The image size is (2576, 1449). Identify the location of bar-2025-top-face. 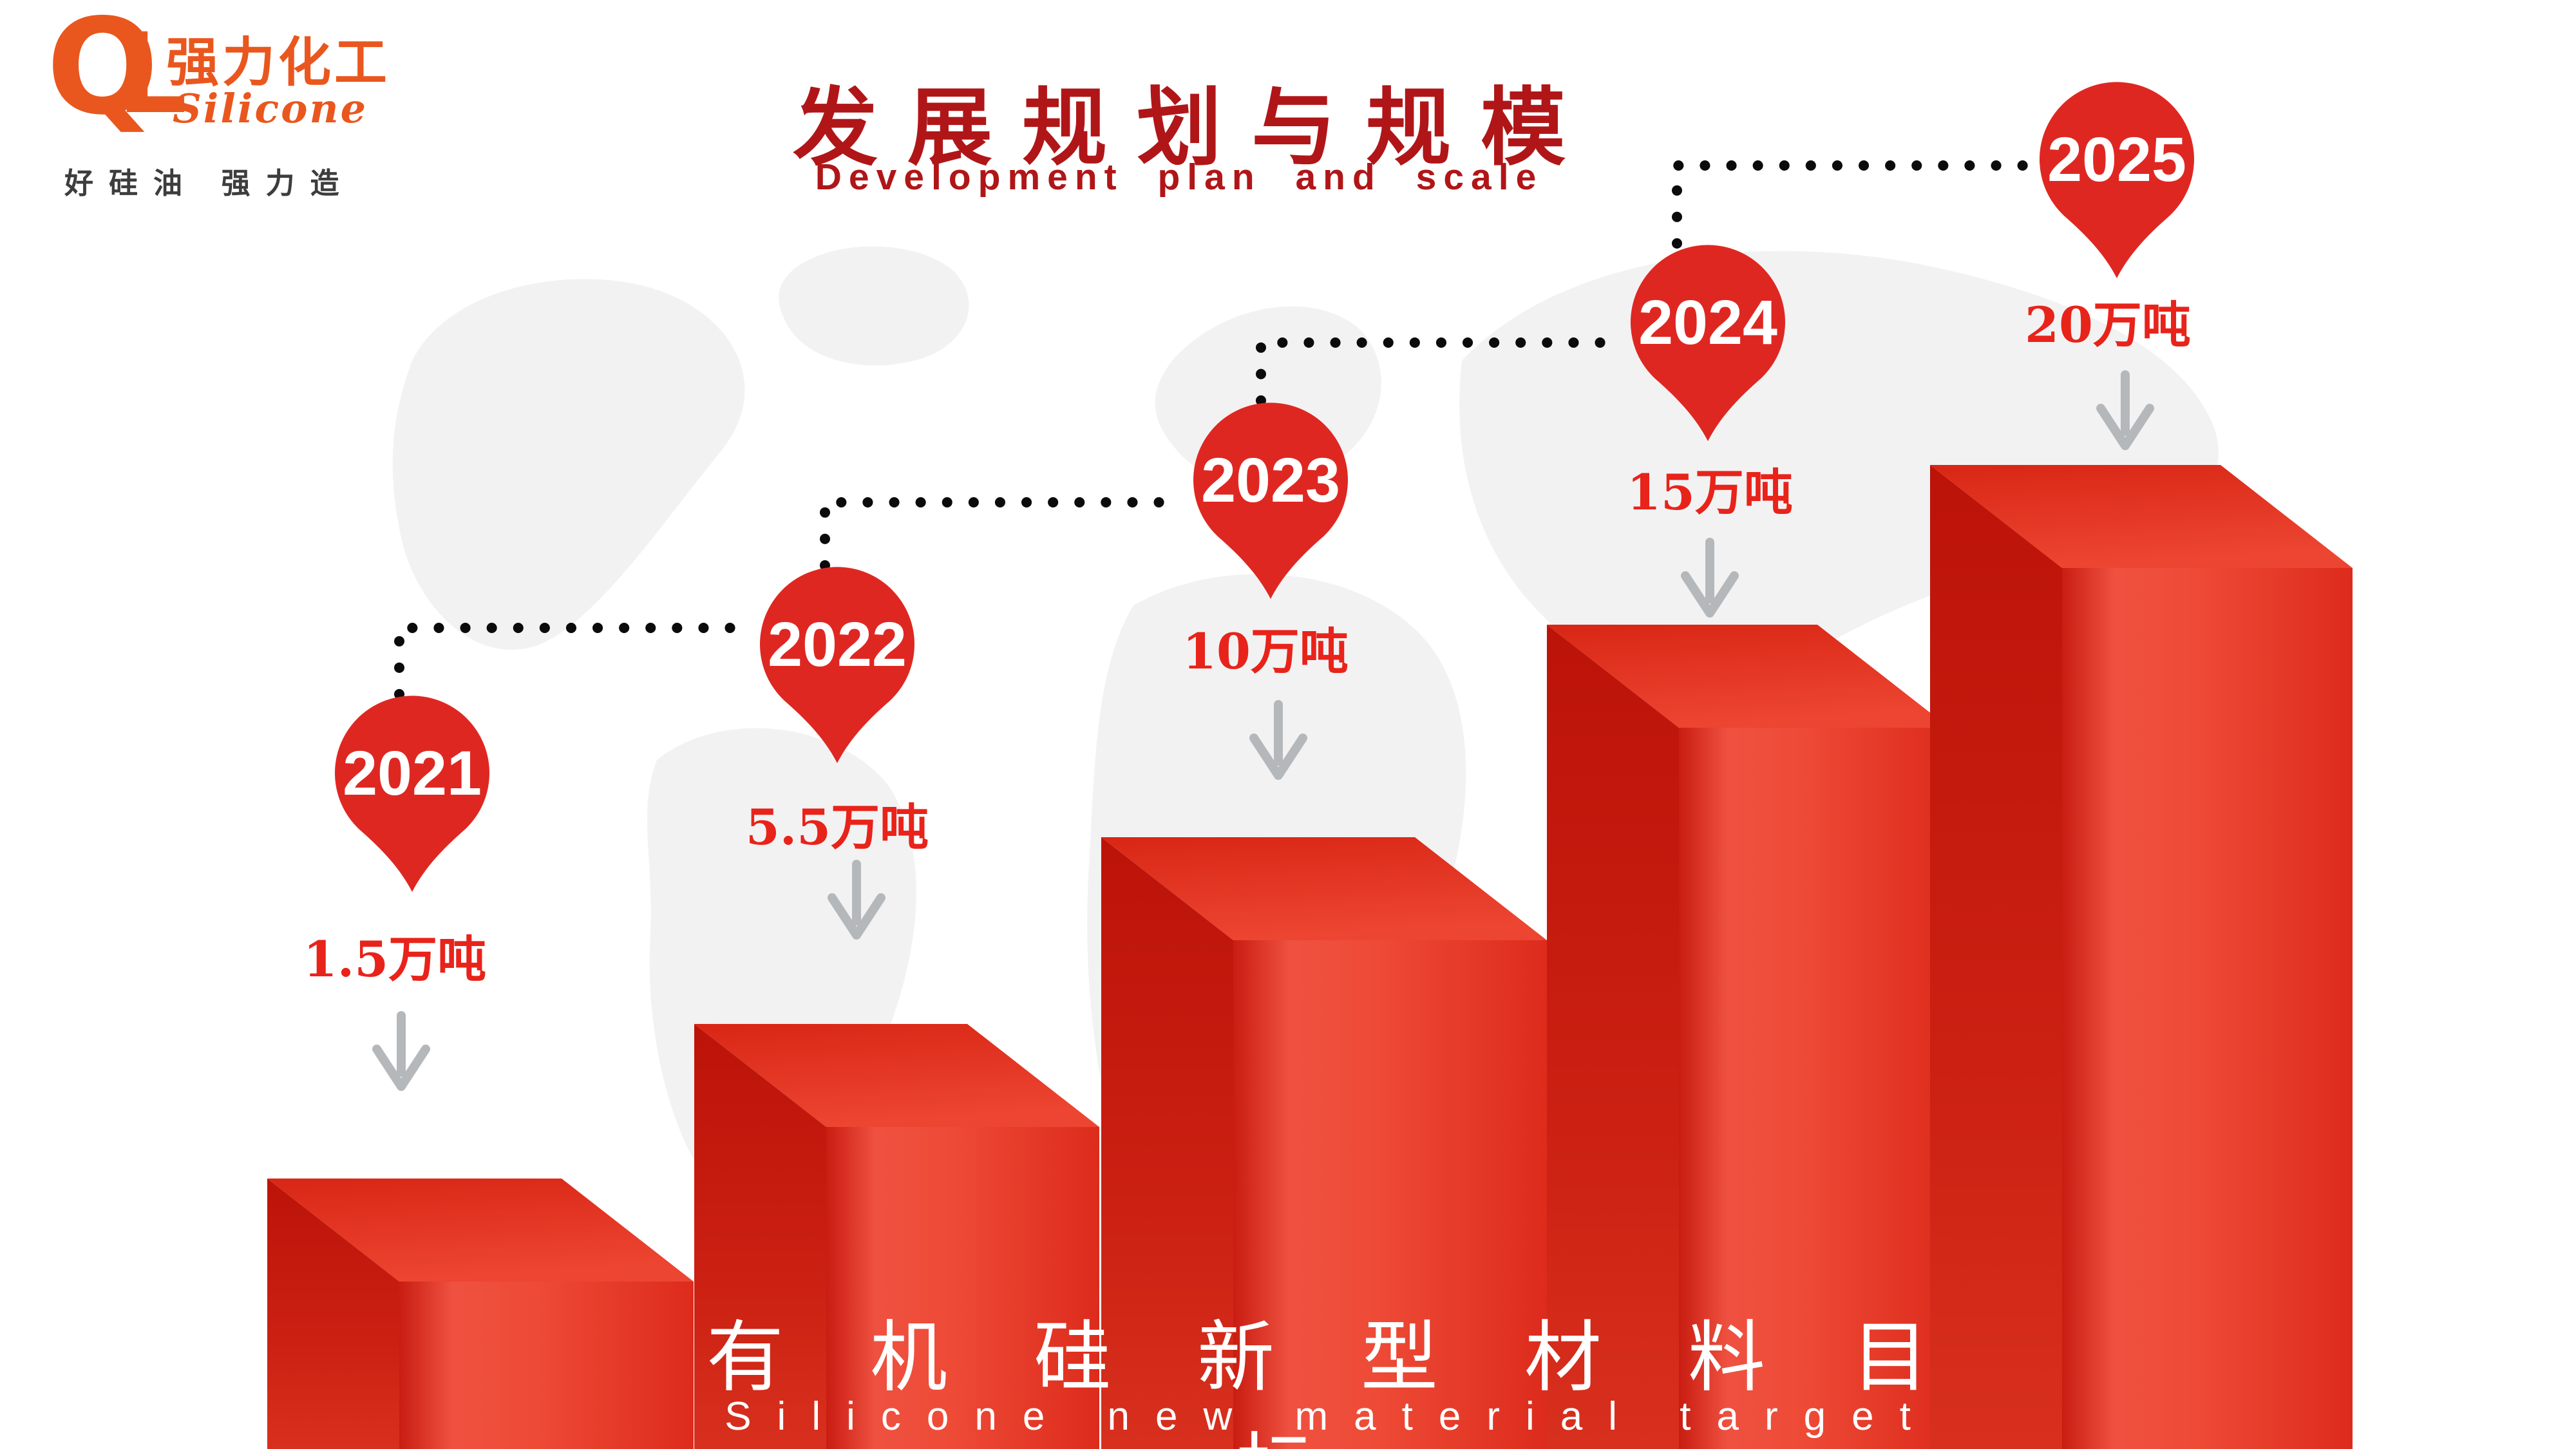
(2141, 516).